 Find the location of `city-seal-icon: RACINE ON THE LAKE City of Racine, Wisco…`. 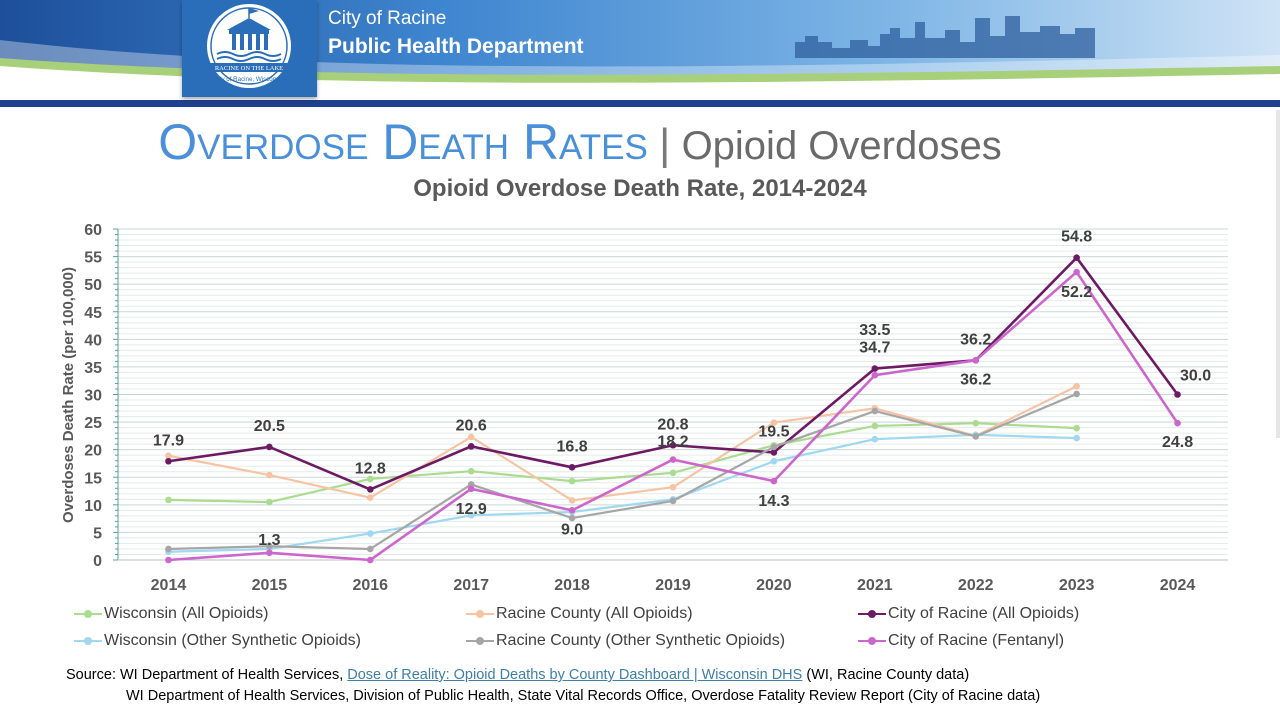

city-seal-icon: RACINE ON THE LAKE City of Racine, Wisco… is located at coordinates (249, 46).